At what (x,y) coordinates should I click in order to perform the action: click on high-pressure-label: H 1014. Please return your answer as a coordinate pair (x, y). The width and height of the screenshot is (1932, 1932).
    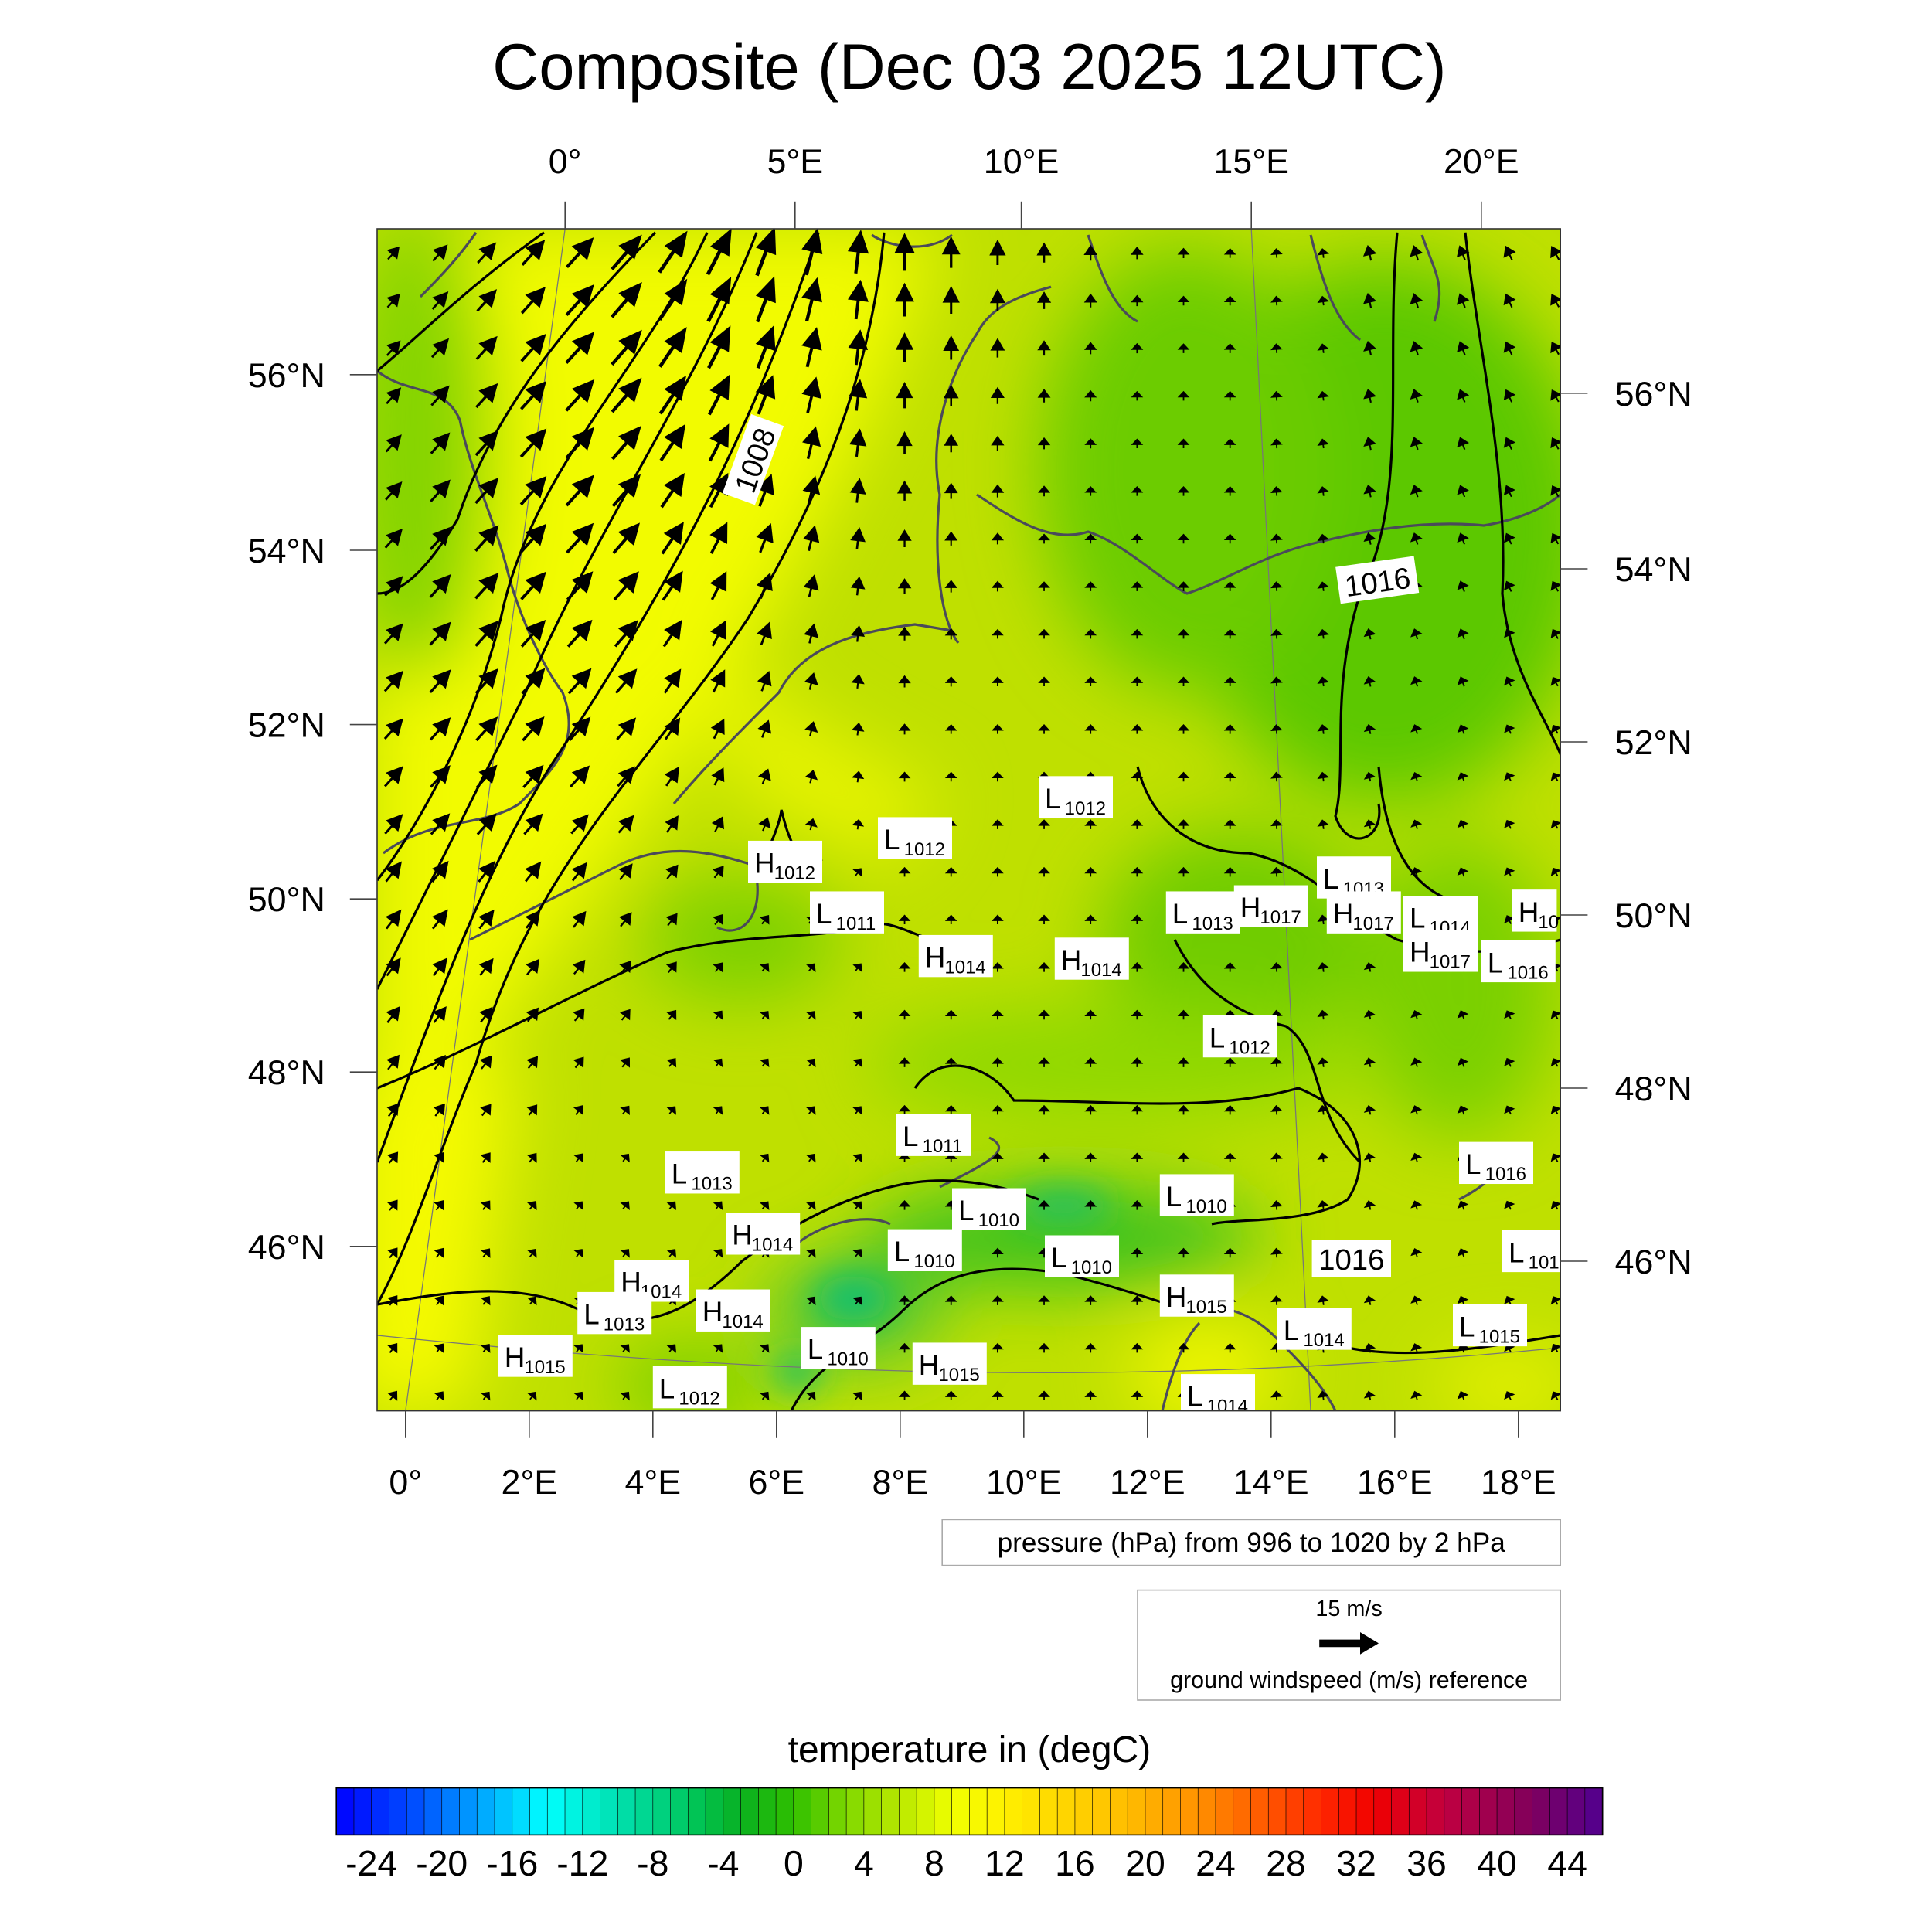
    Looking at the image, I should click on (956, 956).